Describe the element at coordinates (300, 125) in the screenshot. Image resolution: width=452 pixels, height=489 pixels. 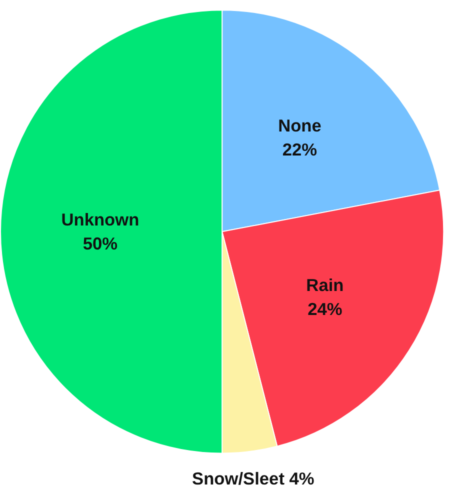
I see `slice-label: None` at that location.